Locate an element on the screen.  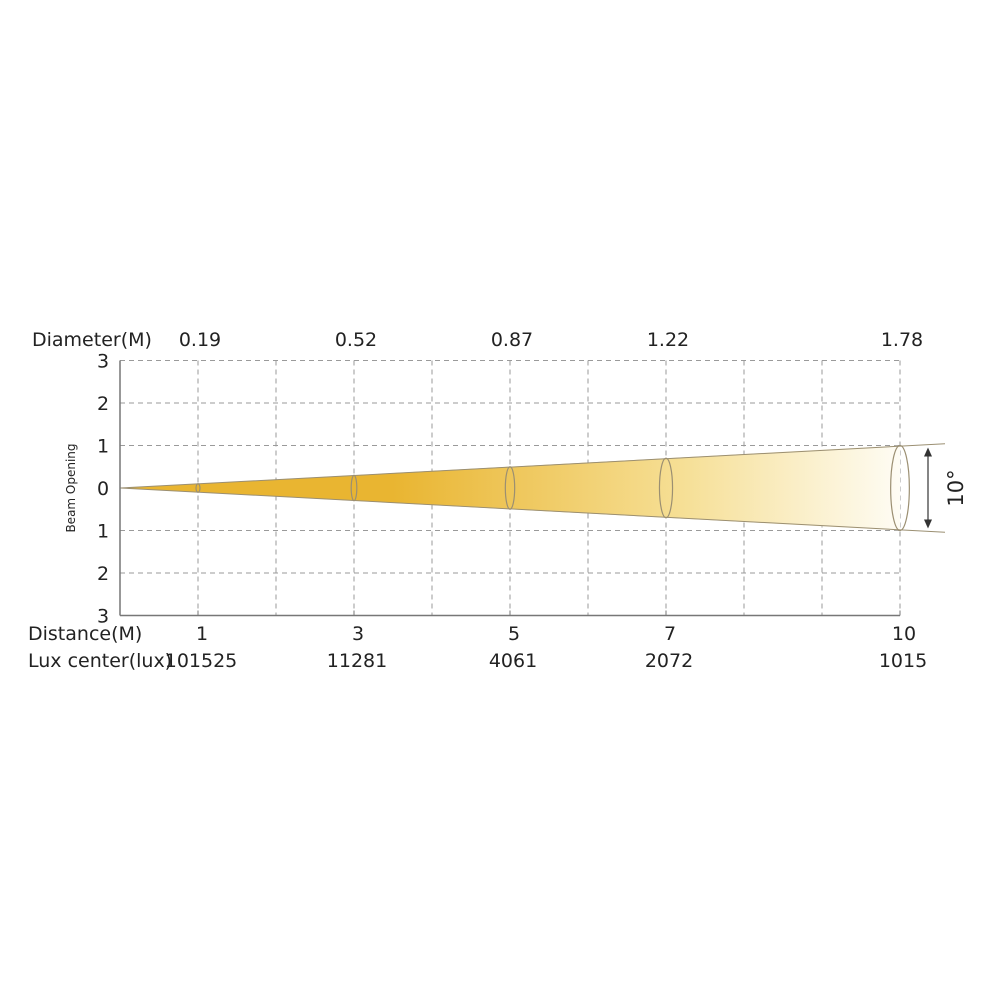
lux-value: 2072 is located at coordinates (669, 661).